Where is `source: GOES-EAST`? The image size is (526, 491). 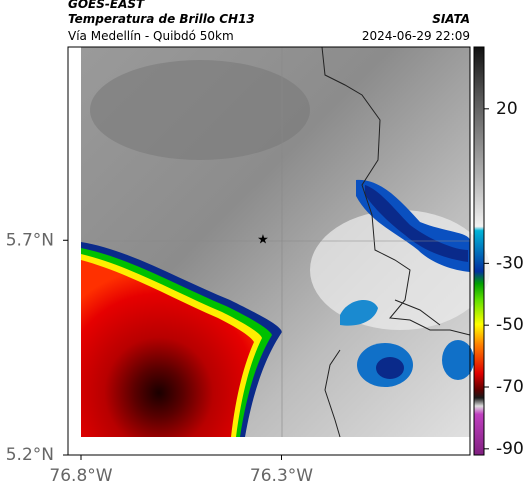
source: GOES-EAST is located at coordinates (106, 5).